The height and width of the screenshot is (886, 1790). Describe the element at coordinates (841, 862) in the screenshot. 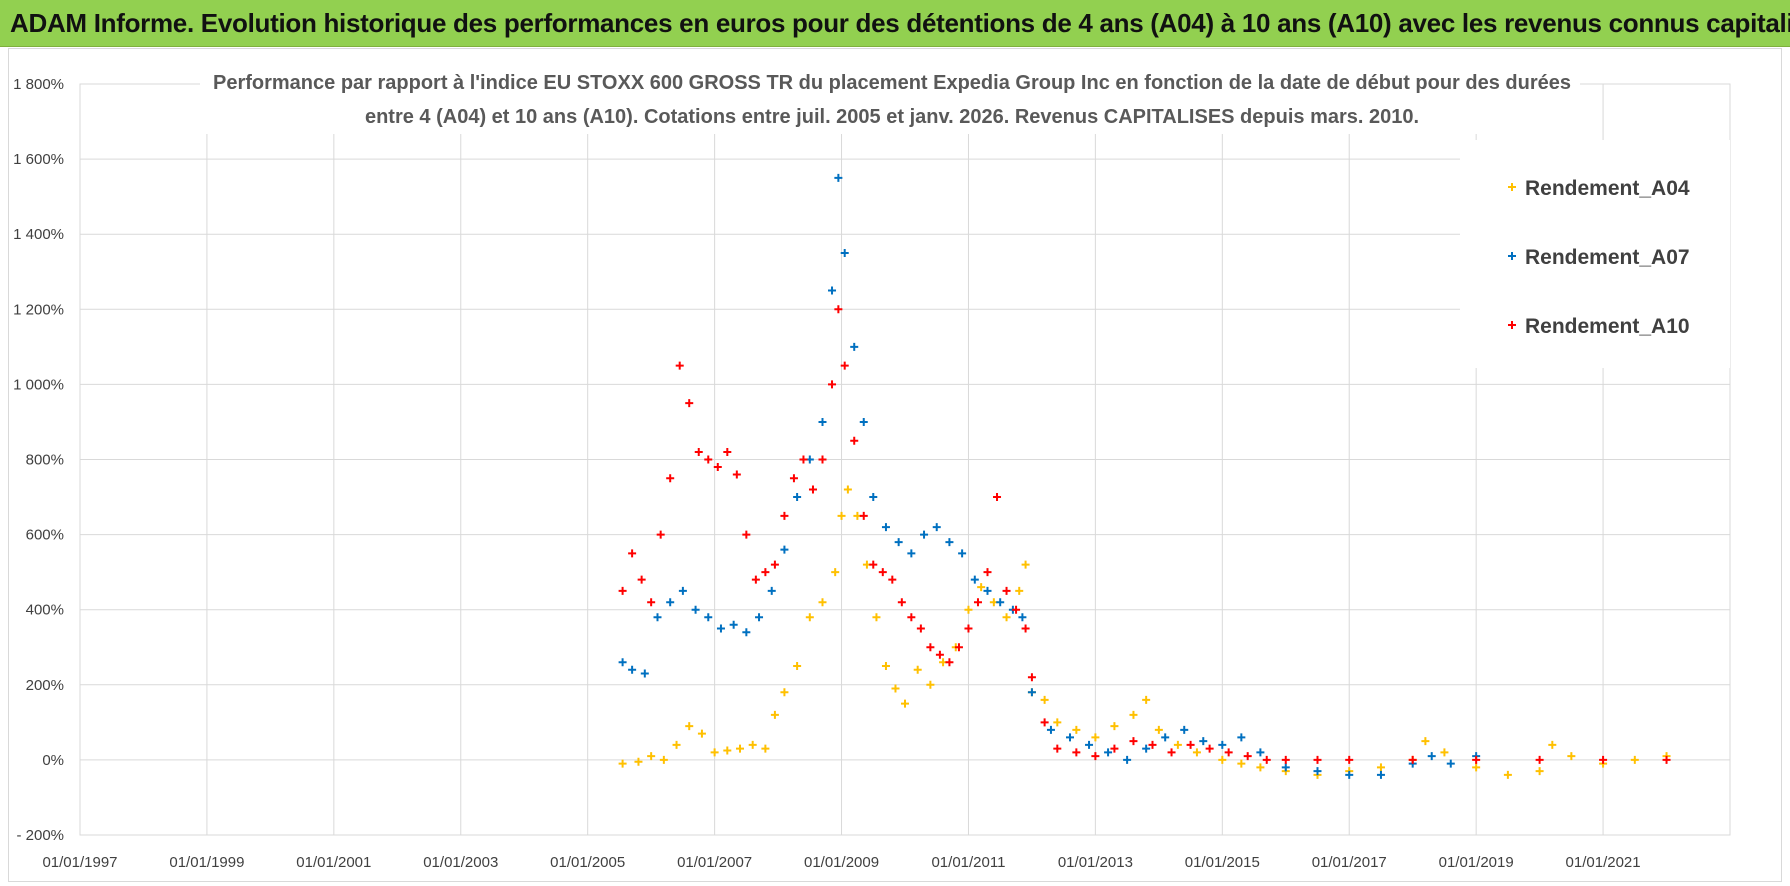

I see `x-tick-label: 01/01/2009` at that location.